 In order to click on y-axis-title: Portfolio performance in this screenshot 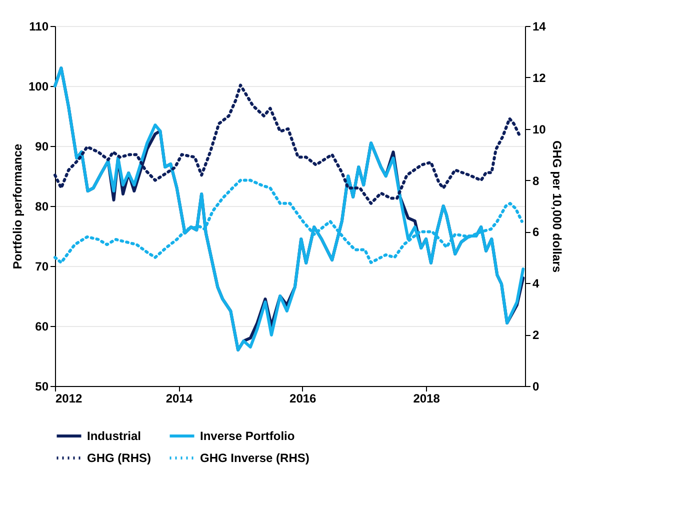, I will do `click(17, 207)`.